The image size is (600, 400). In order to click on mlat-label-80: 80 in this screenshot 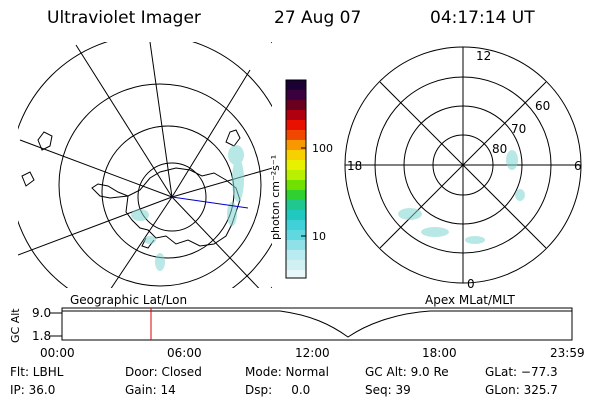, I will do `click(499, 149)`.